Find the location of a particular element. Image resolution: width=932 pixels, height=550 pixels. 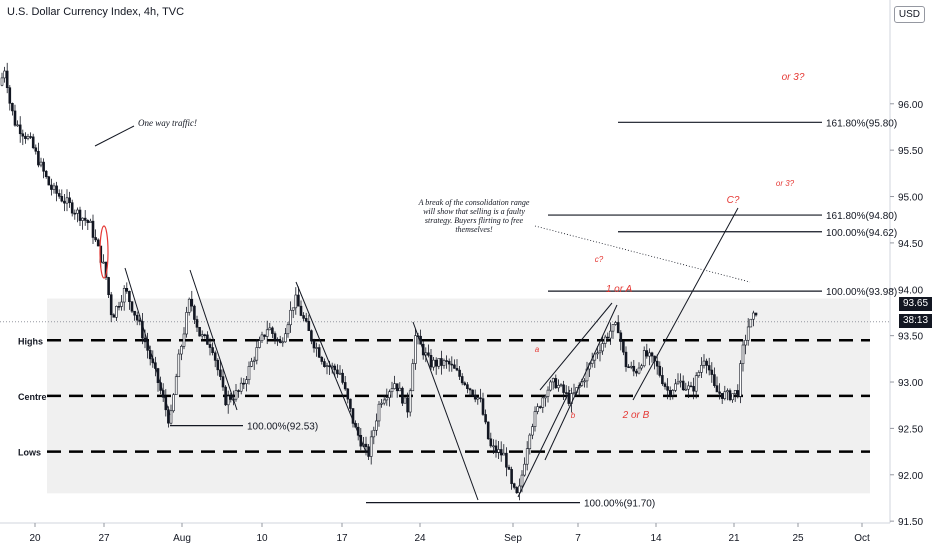

x-tick-label: Sep is located at coordinates (513, 538).